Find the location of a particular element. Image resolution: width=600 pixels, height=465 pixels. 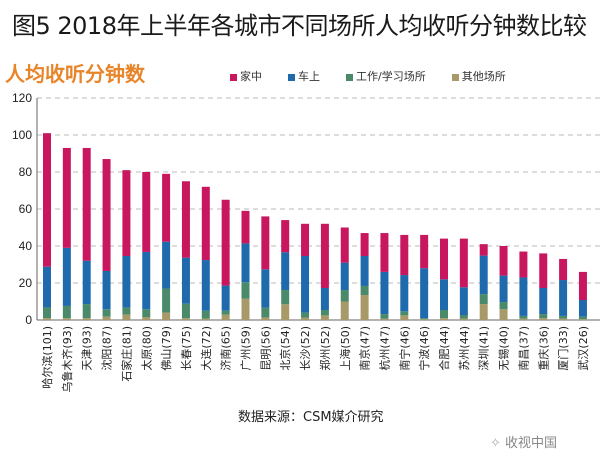

x-tick-label: 太原(80) is located at coordinates (146, 348).